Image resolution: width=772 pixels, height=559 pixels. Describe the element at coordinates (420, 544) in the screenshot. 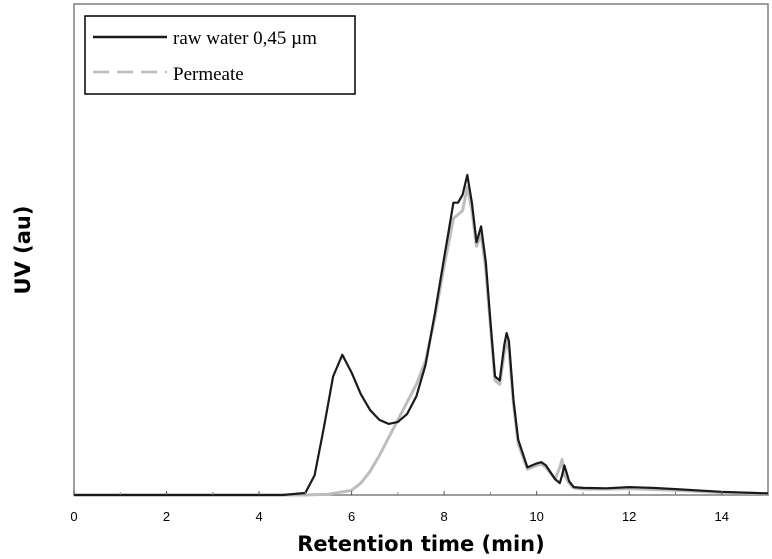

I see `x-axis-title: Retention time (min)` at that location.